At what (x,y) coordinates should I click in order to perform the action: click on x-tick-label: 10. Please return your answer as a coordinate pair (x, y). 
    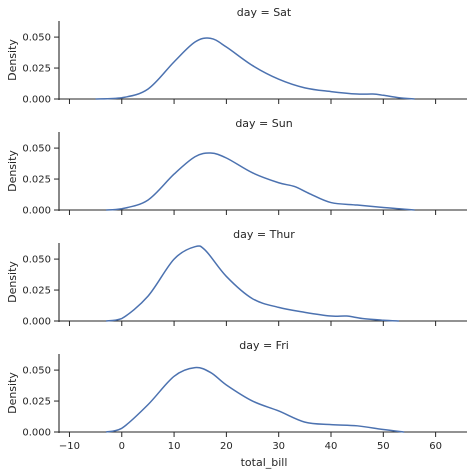
    Looking at the image, I should click on (174, 446).